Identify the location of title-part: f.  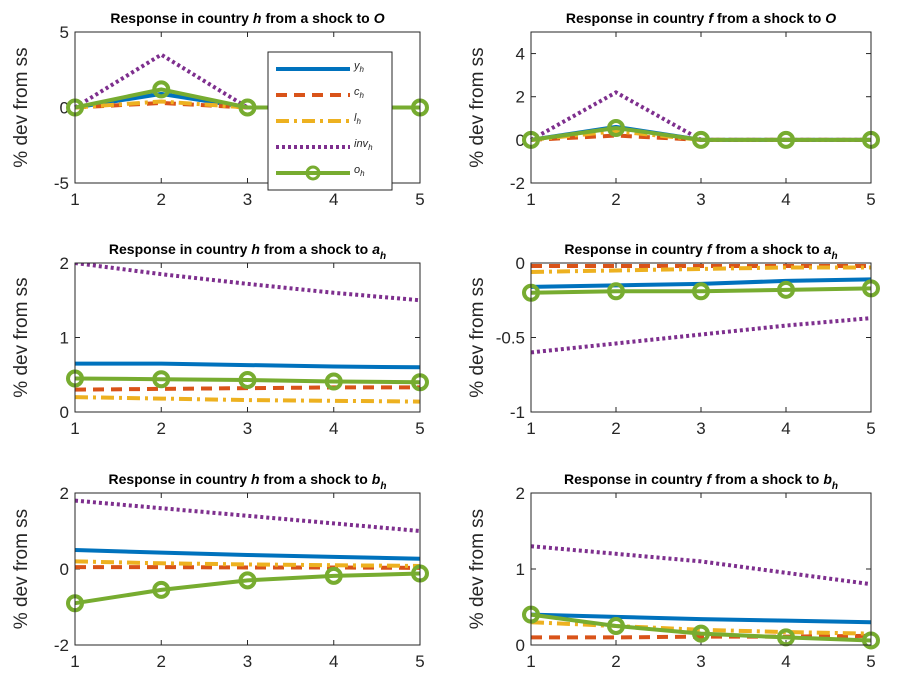
(709, 479).